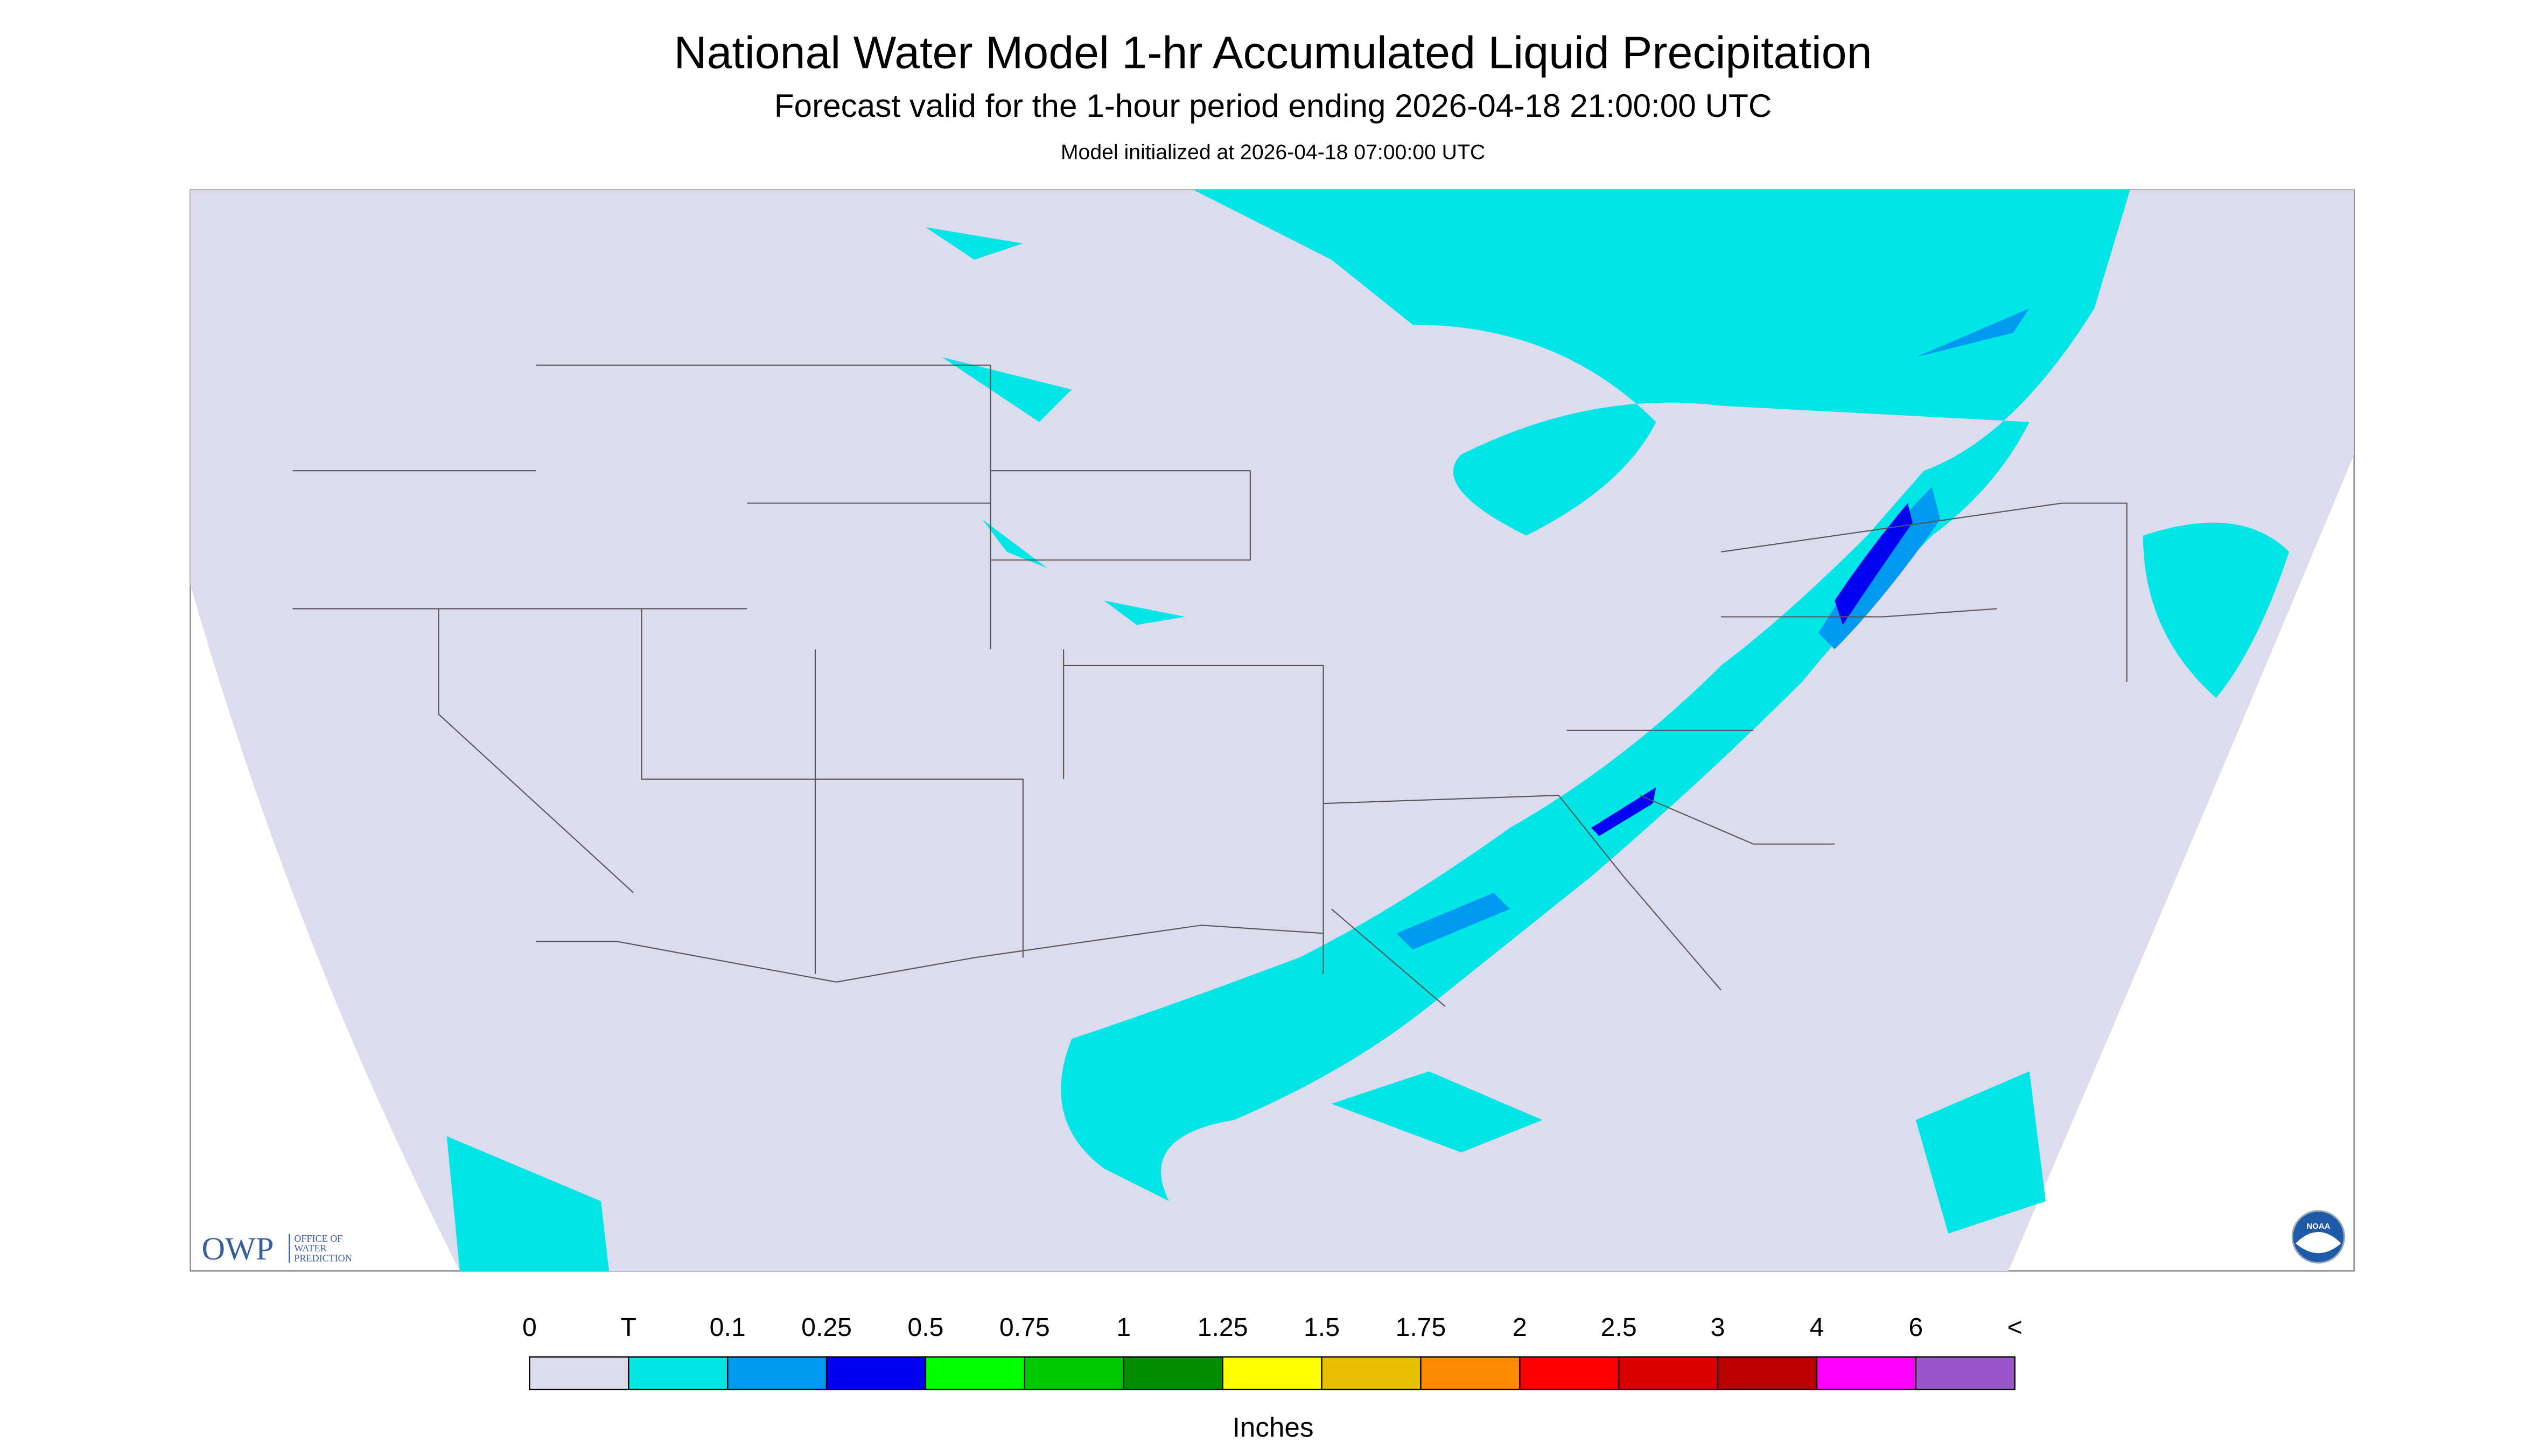 This screenshot has width=2533, height=1456. What do you see at coordinates (1272, 1351) in the screenshot?
I see `legend: 0 T 0.1 0.25 0.5 0.75 1 1.25 1.5 1.75 2 2.5 3 4 6 <` at bounding box center [1272, 1351].